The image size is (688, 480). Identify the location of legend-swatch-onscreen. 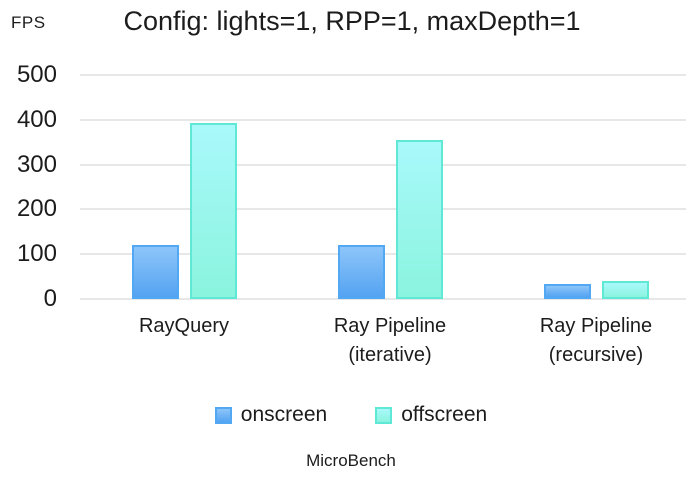
(223, 415).